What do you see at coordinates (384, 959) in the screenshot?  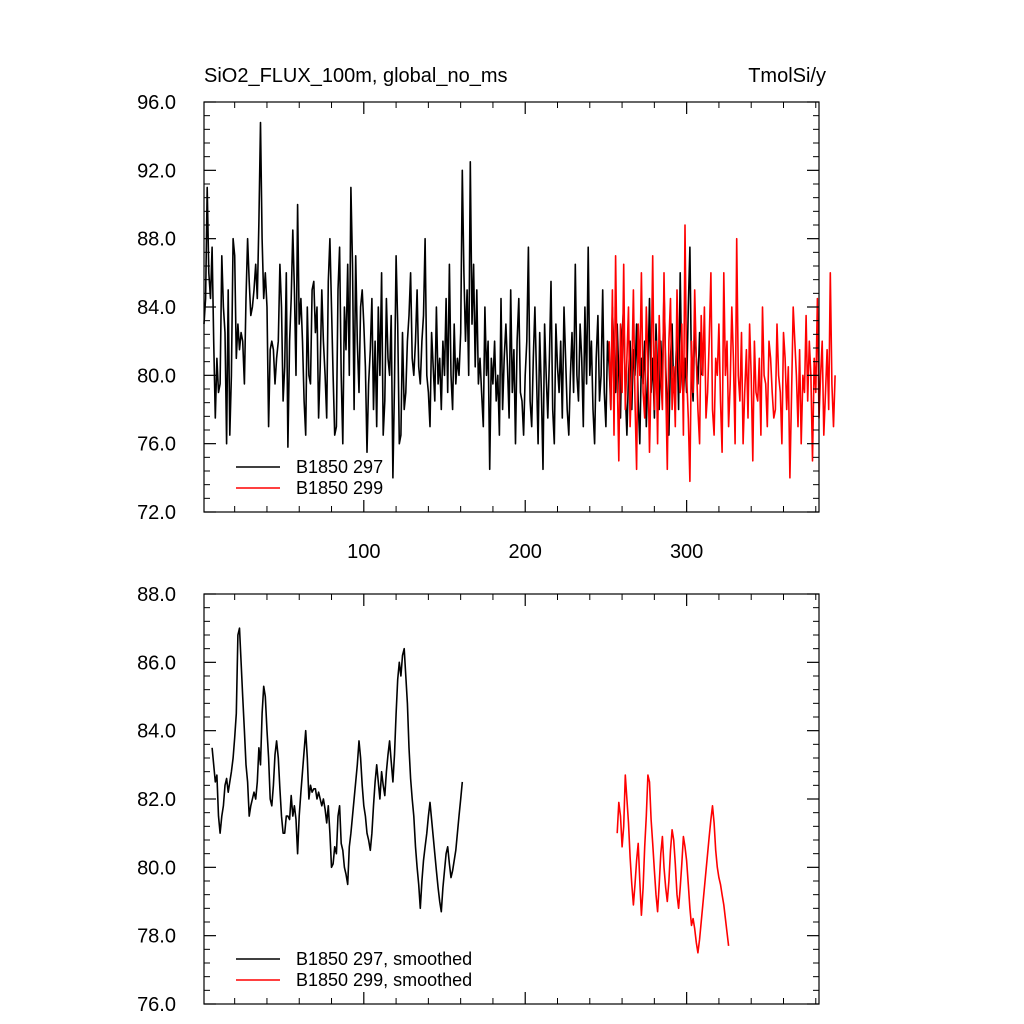 I see `legend-label-1: B1850 297, smoothed` at bounding box center [384, 959].